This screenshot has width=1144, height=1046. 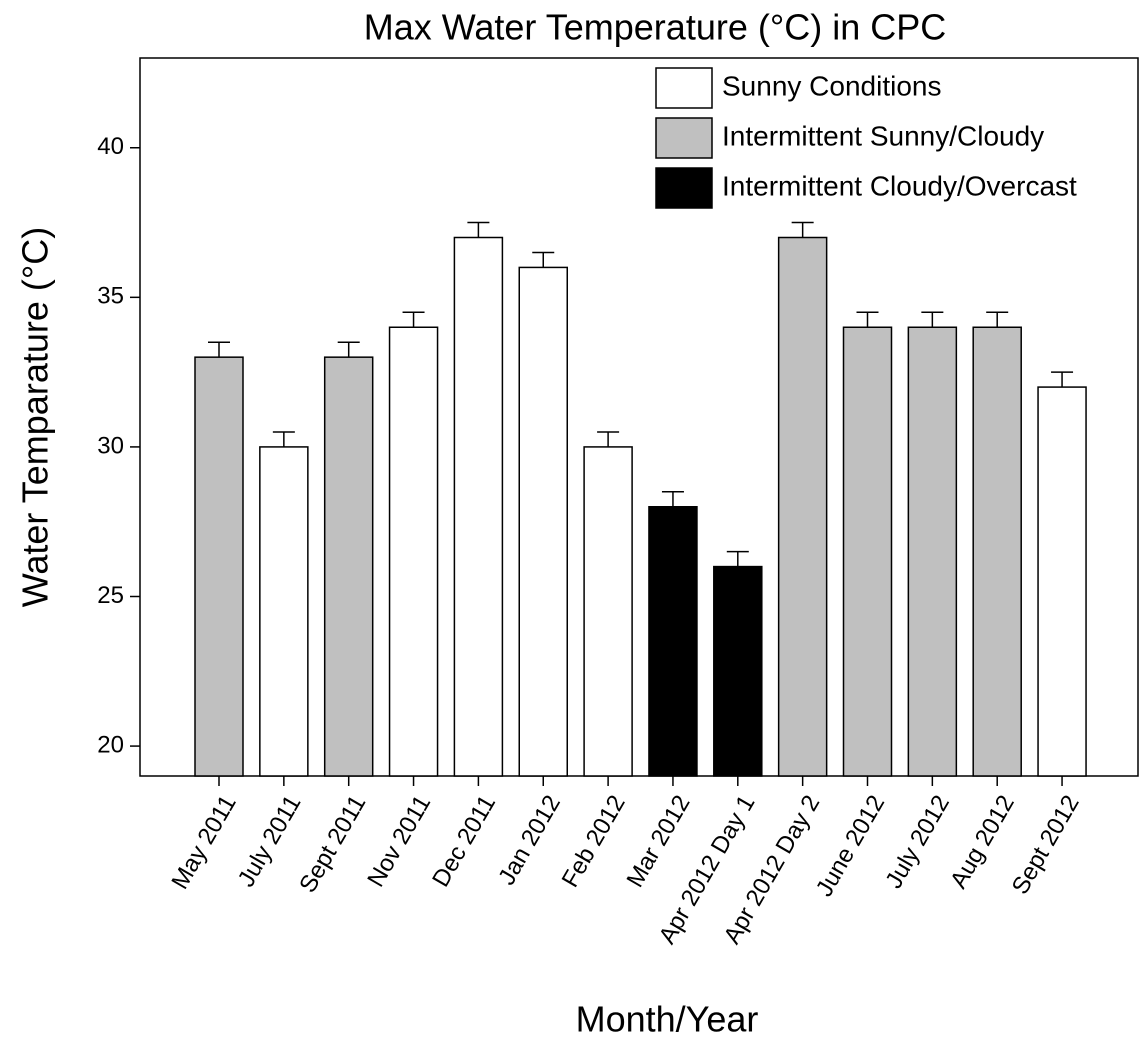 I want to click on x-tick-label: Sept 2012, so click(x=1046, y=845).